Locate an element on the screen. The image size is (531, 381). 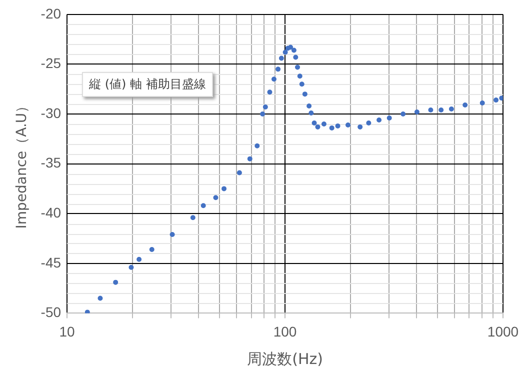
y-tick-label: -30 is located at coordinates (51, 112).